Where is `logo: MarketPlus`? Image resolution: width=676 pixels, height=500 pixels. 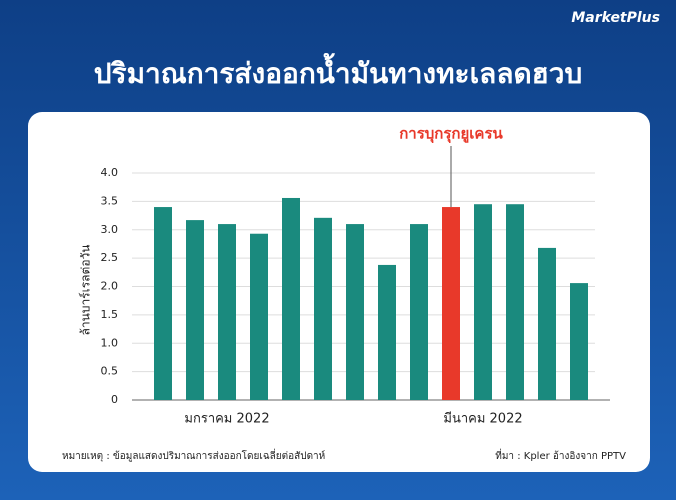 logo: MarketPlus is located at coordinates (615, 18).